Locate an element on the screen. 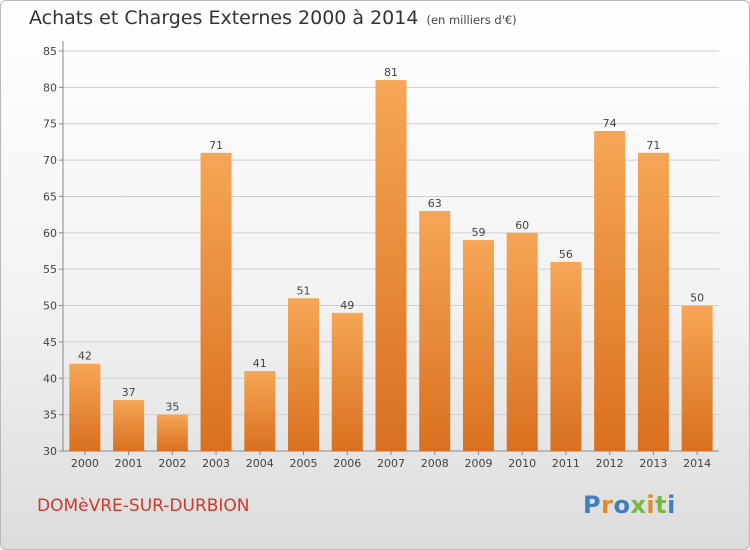 This screenshot has height=550, width=750. bar-value-label: 41 is located at coordinates (260, 363).